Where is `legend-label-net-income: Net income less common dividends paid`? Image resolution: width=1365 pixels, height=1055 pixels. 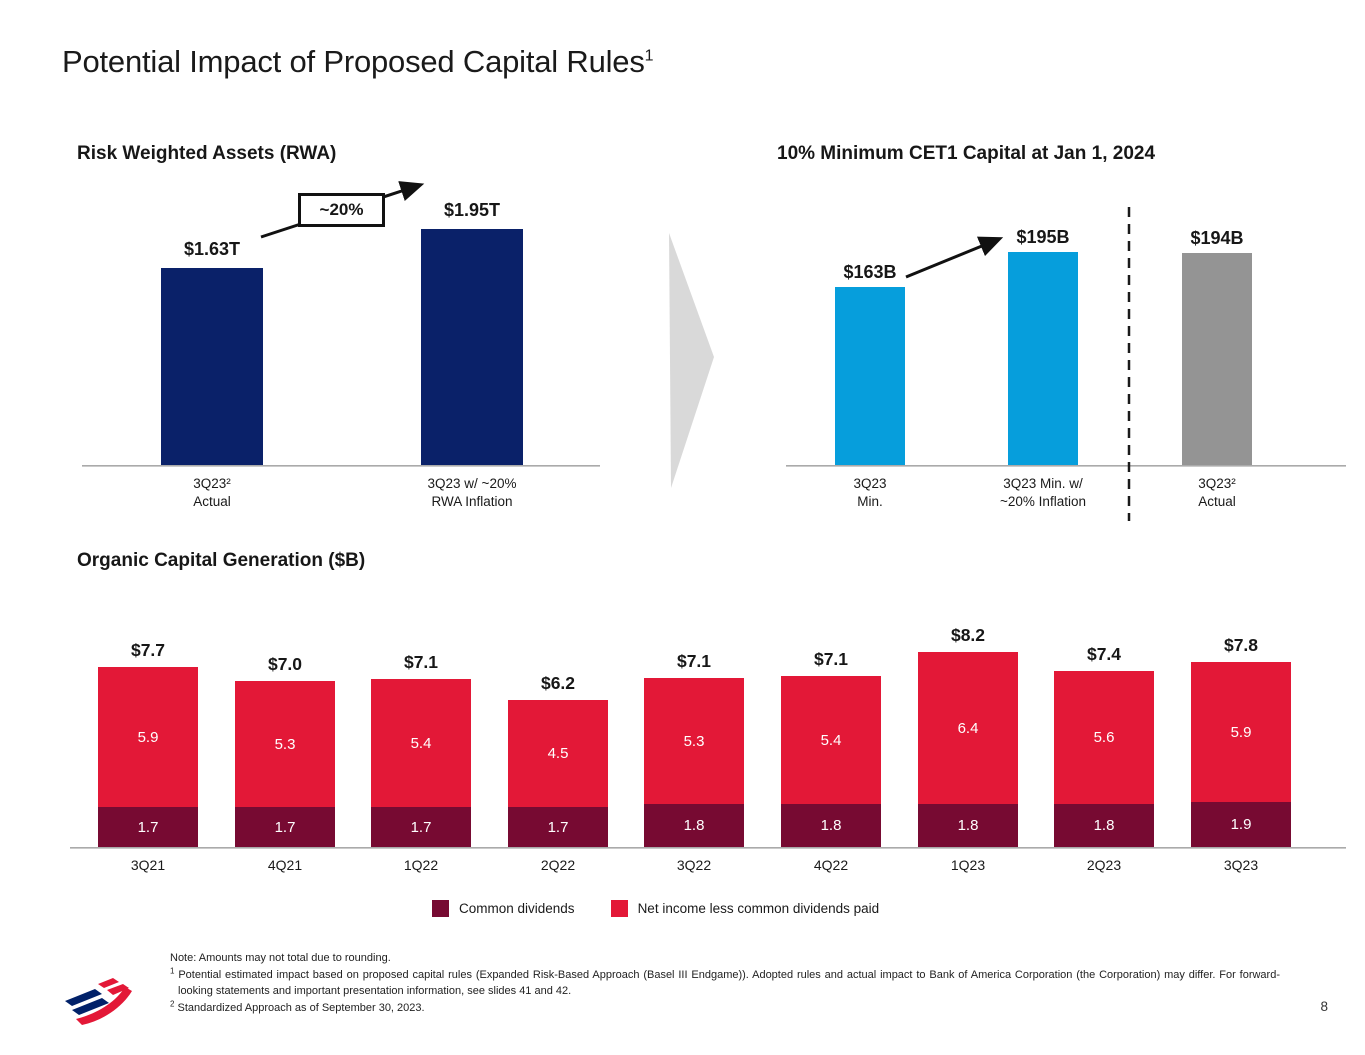 legend-label-net-income: Net income less common dividends paid is located at coordinates (758, 908).